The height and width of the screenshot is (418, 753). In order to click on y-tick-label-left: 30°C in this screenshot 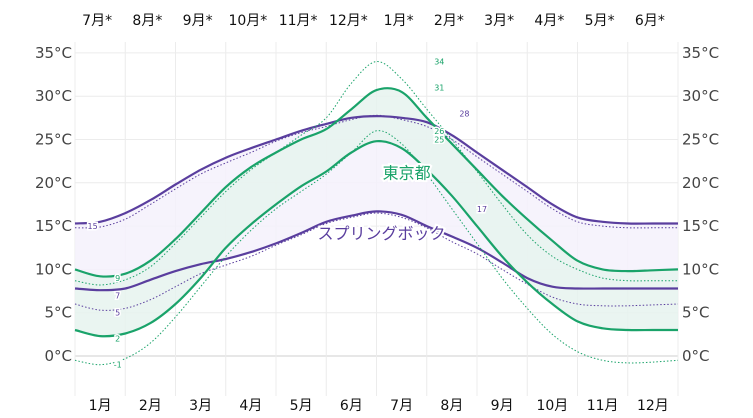, I will do `click(53, 96)`.